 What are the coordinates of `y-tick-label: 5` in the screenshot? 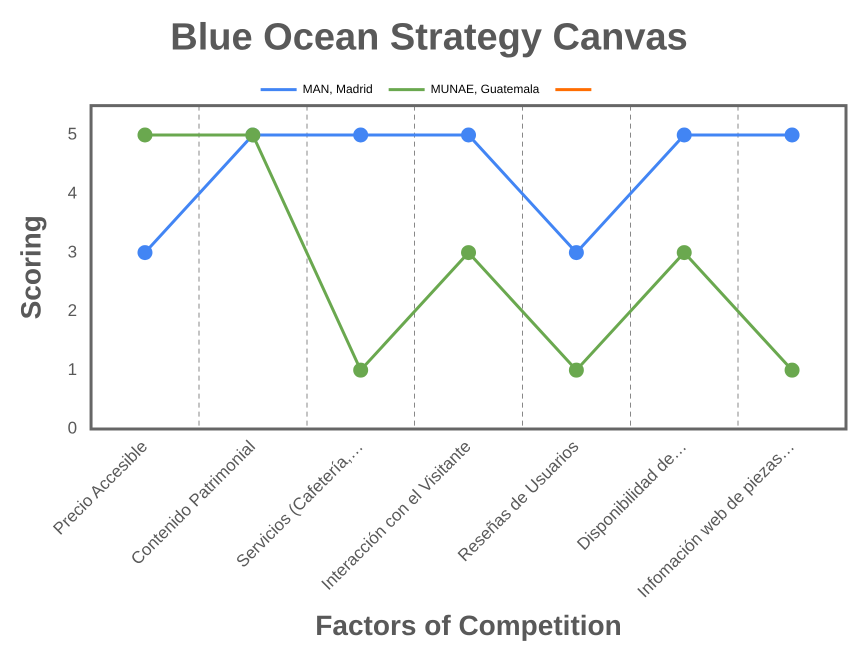 It's located at (73, 134).